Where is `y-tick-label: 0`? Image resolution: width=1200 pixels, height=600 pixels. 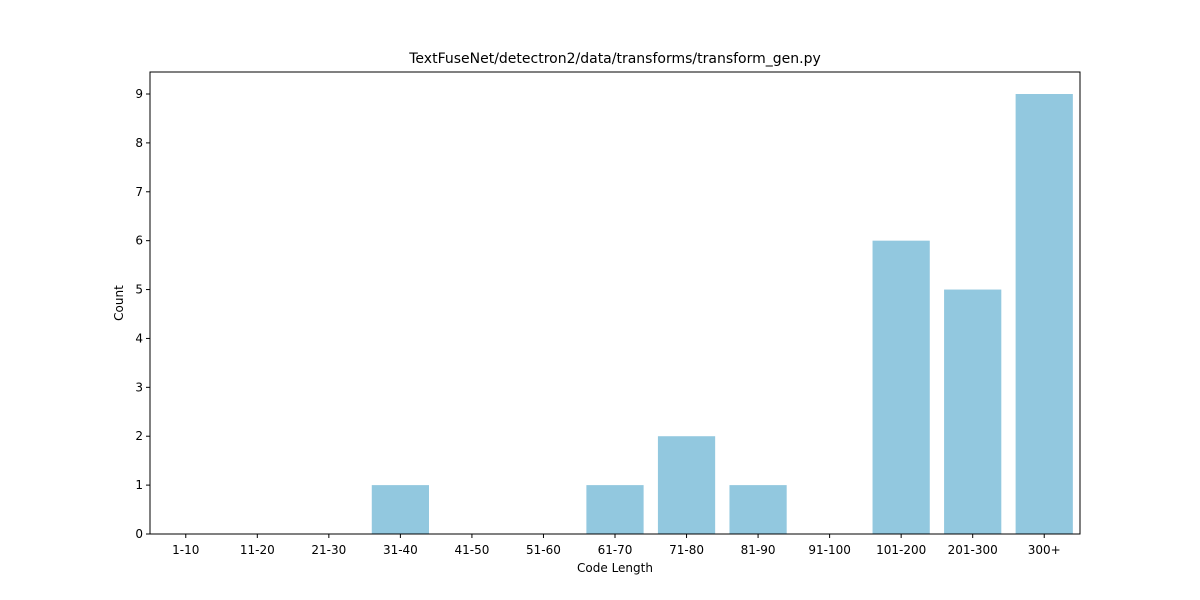 y-tick-label: 0 is located at coordinates (139, 534).